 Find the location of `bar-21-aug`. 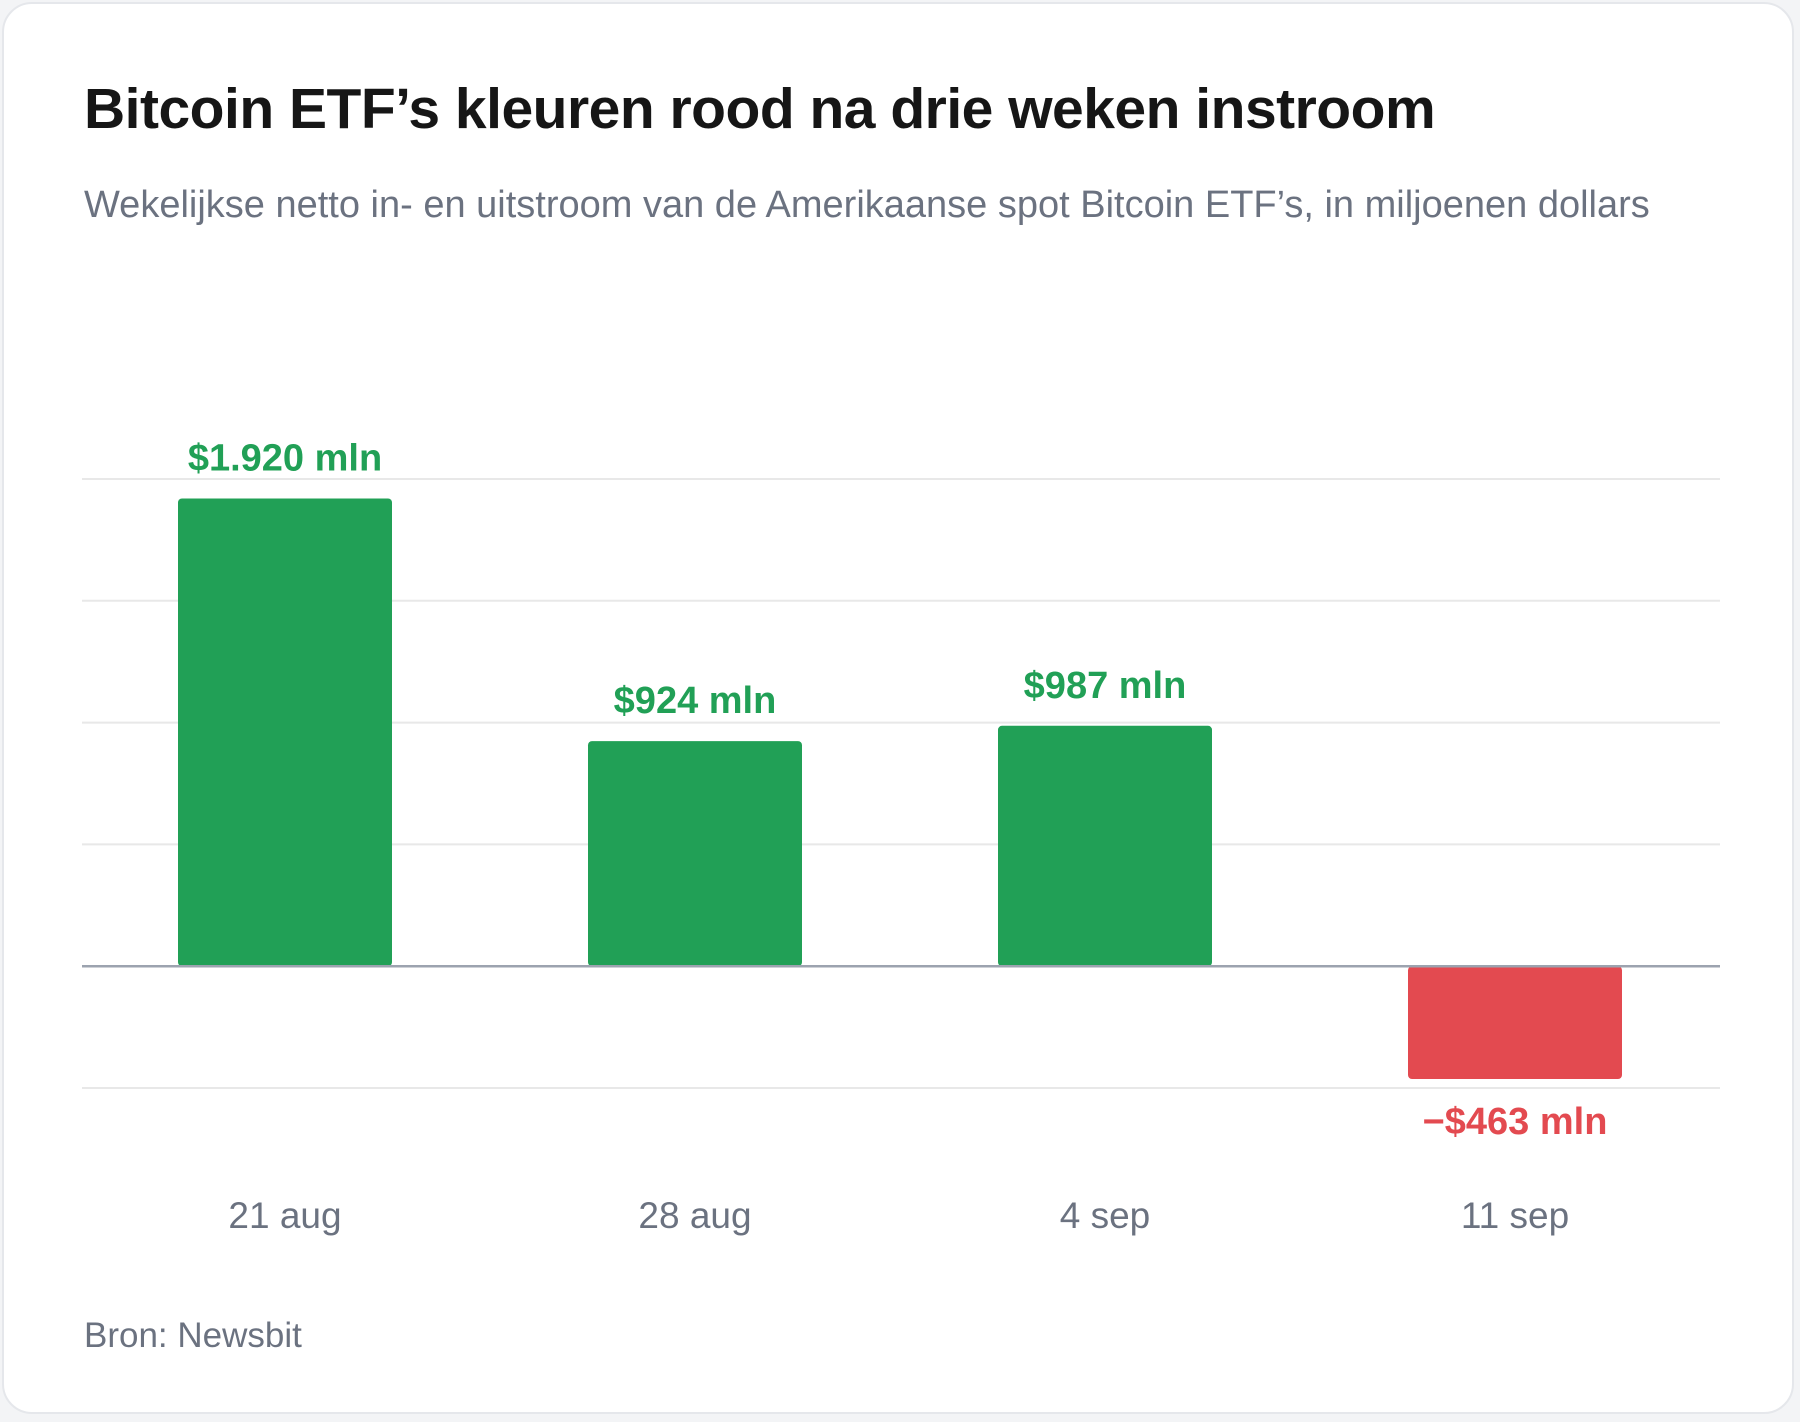

bar-21-aug is located at coordinates (285, 732).